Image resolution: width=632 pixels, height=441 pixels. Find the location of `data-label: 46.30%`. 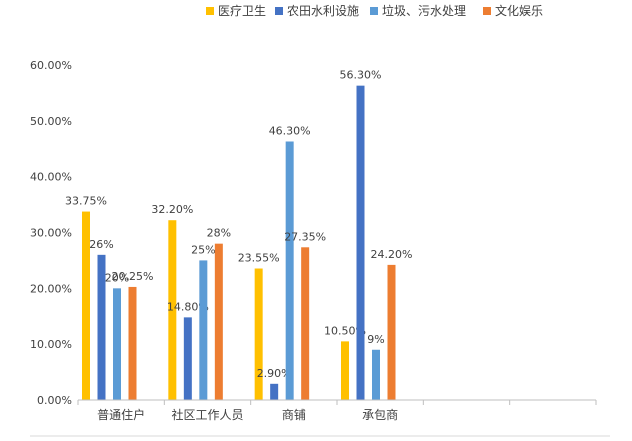

data-label: 46.30% is located at coordinates (290, 130).